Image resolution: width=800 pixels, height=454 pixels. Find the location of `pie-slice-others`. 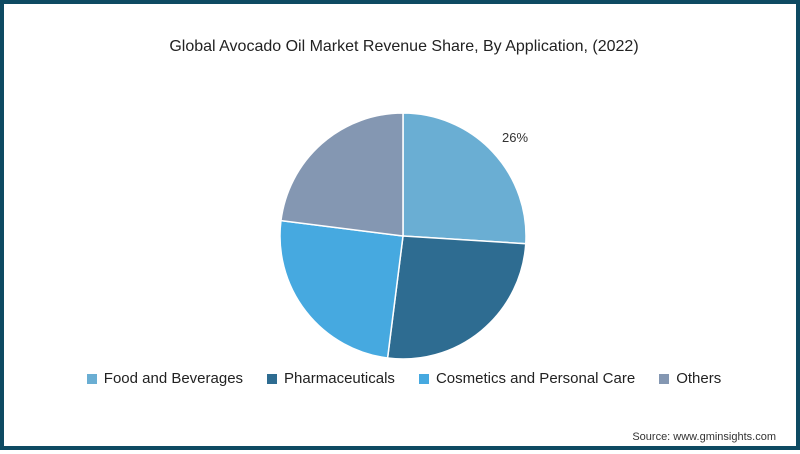

pie-slice-others is located at coordinates (342, 174).